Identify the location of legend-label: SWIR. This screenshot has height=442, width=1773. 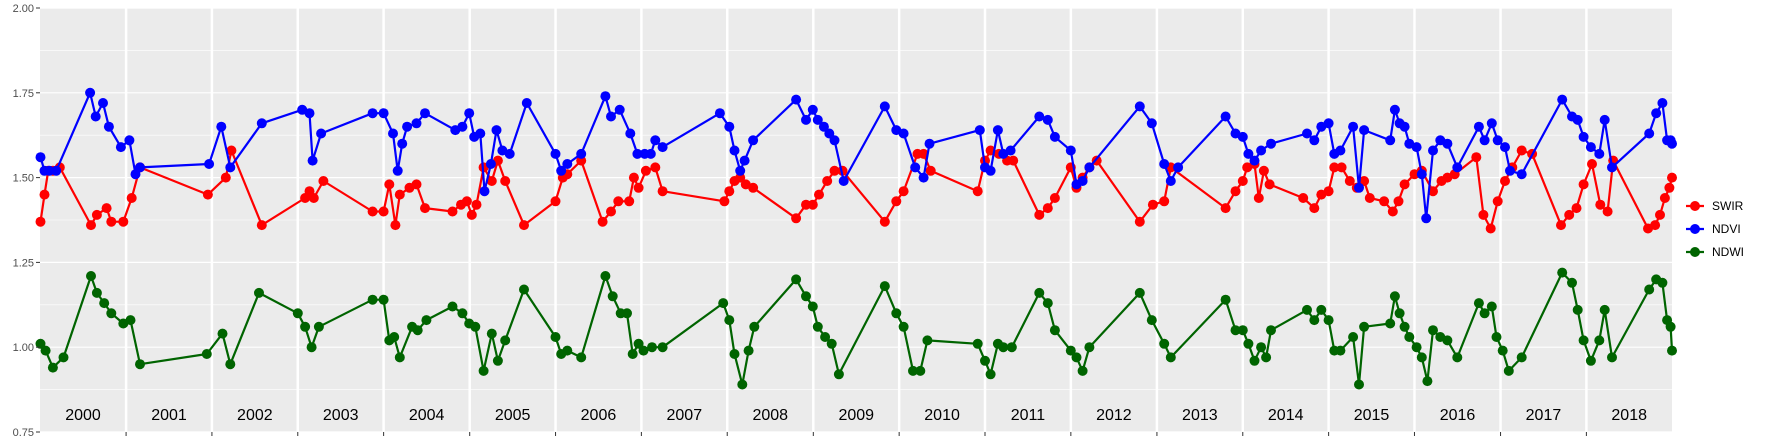
(1728, 206).